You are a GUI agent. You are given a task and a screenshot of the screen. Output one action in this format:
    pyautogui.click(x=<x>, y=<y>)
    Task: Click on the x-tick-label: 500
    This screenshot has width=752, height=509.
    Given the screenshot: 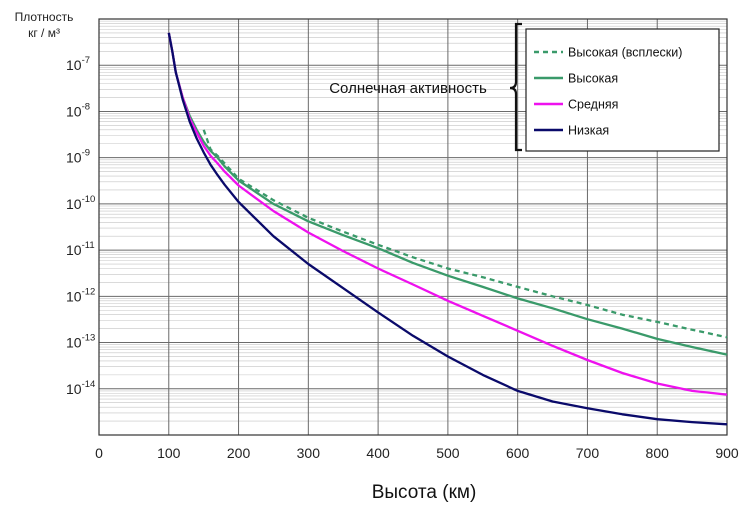 What is the action you would take?
    pyautogui.click(x=448, y=453)
    